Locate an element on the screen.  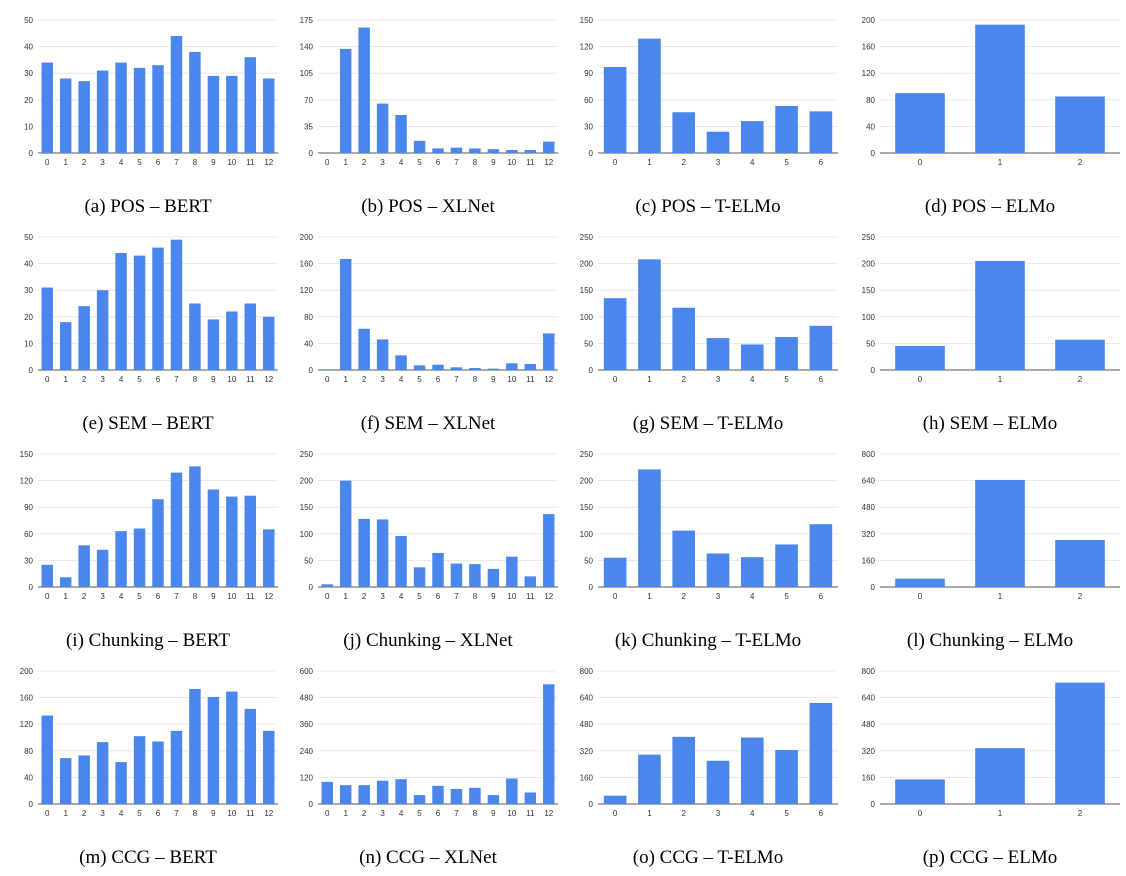
bar-chart: 0 160 320 480 640 800 0 1 2 is located at coordinates (991, 525).